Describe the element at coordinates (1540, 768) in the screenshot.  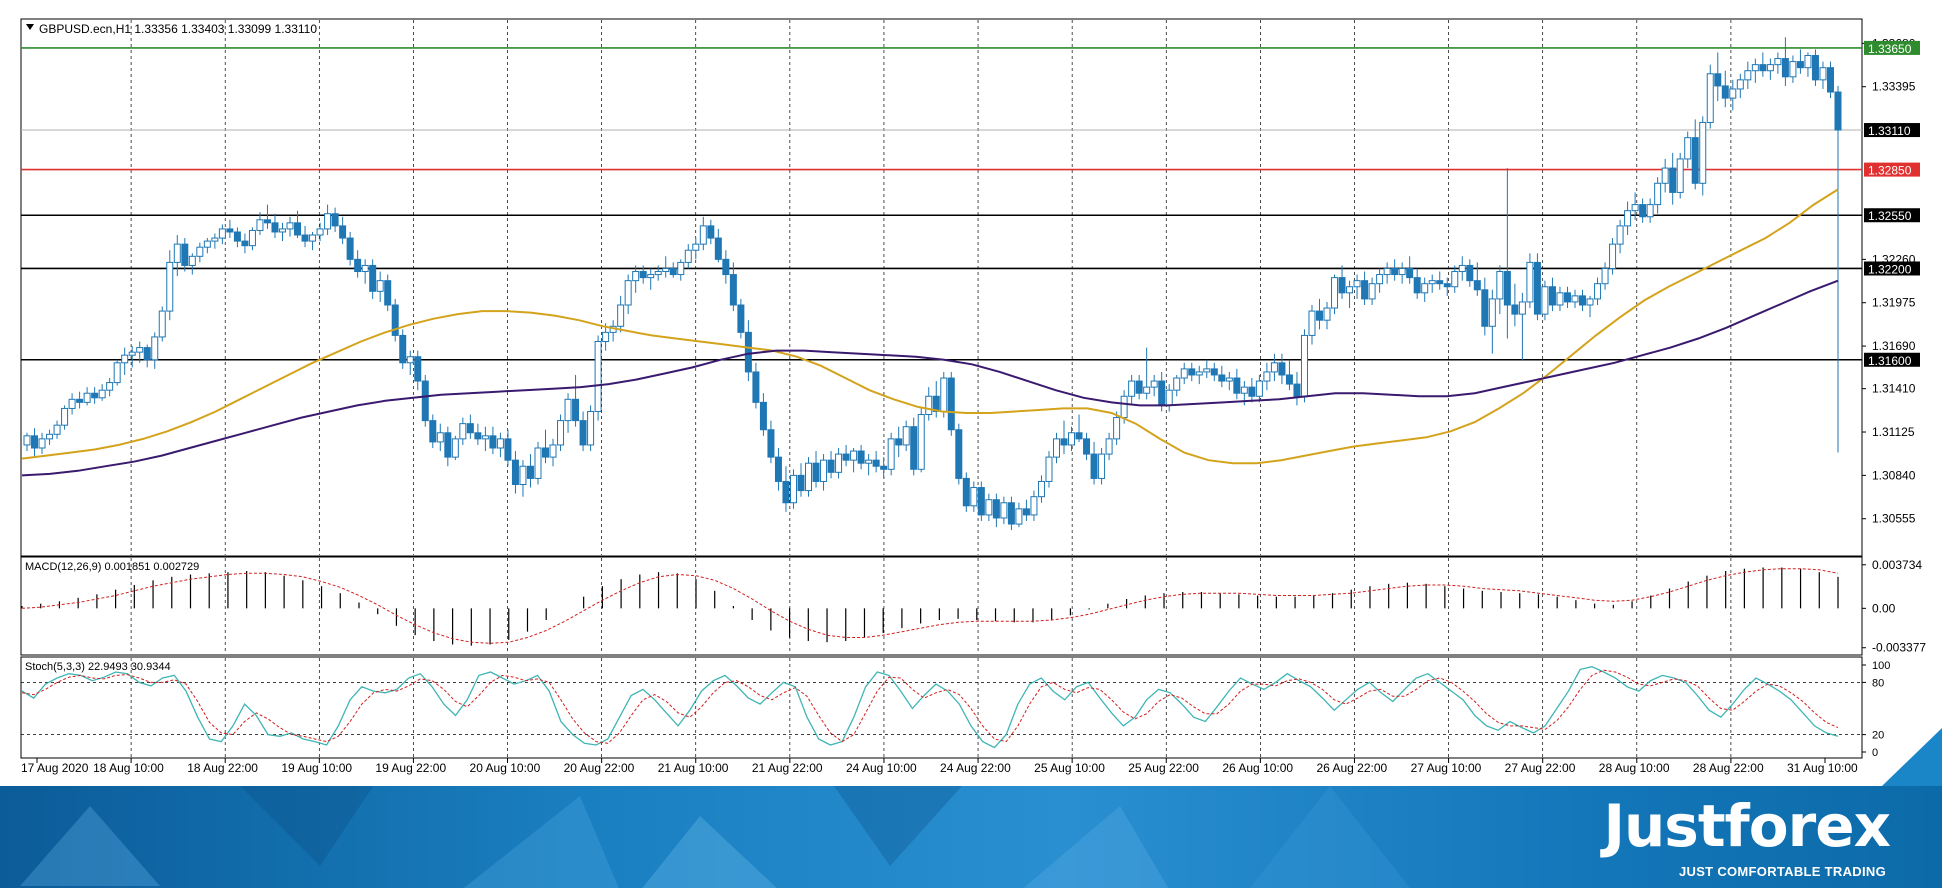
I see `x-axis-label: 27 Aug 22:00` at that location.